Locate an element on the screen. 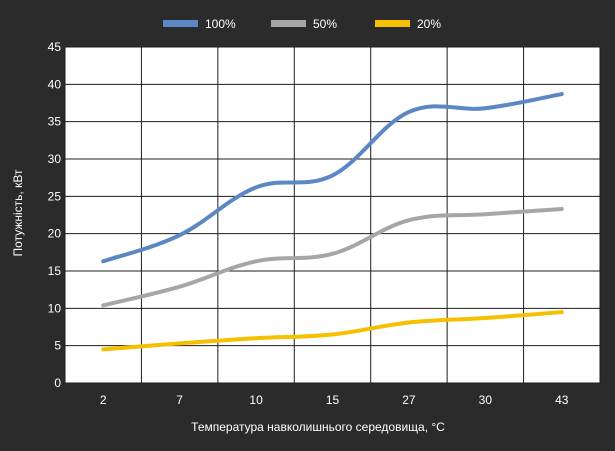 This screenshot has width=615, height=451. y-axis-ticks: 0 5 10 15 20 25 30 35 40 45 is located at coordinates (55, 215).